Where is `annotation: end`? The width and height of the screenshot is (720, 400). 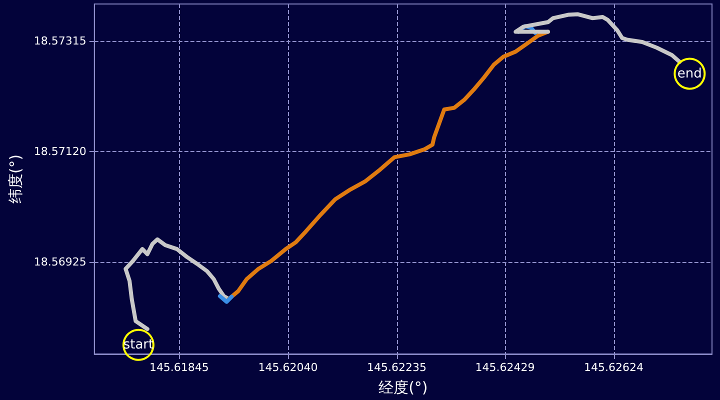
annotation: end is located at coordinates (689, 74).